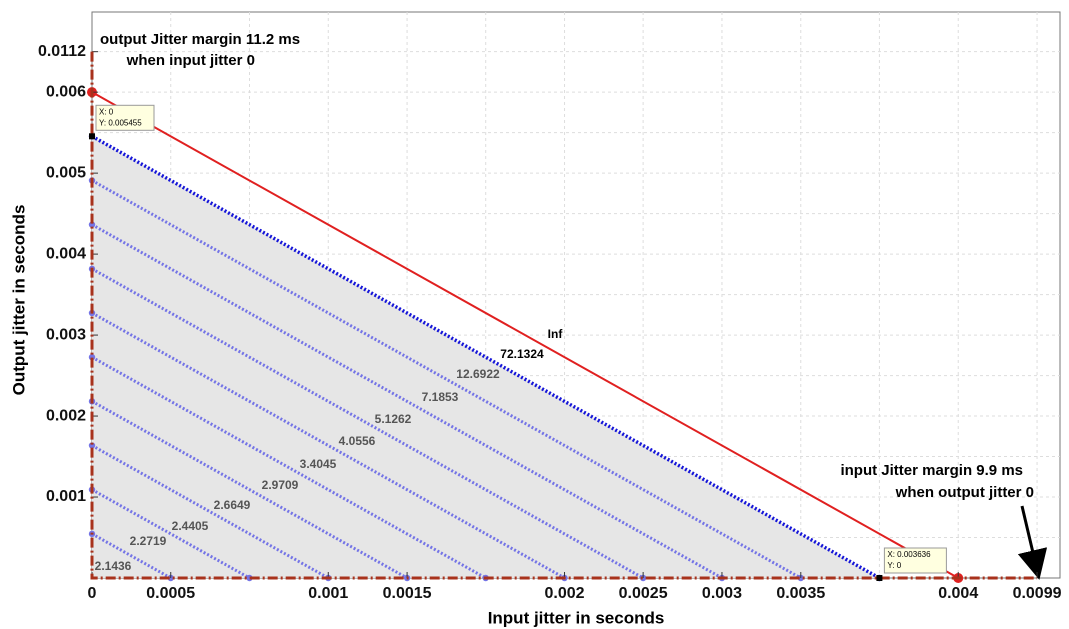 This screenshot has width=1069, height=629. Describe the element at coordinates (62, 51) in the screenshot. I see `y-tick-label: 0.0112` at that location.